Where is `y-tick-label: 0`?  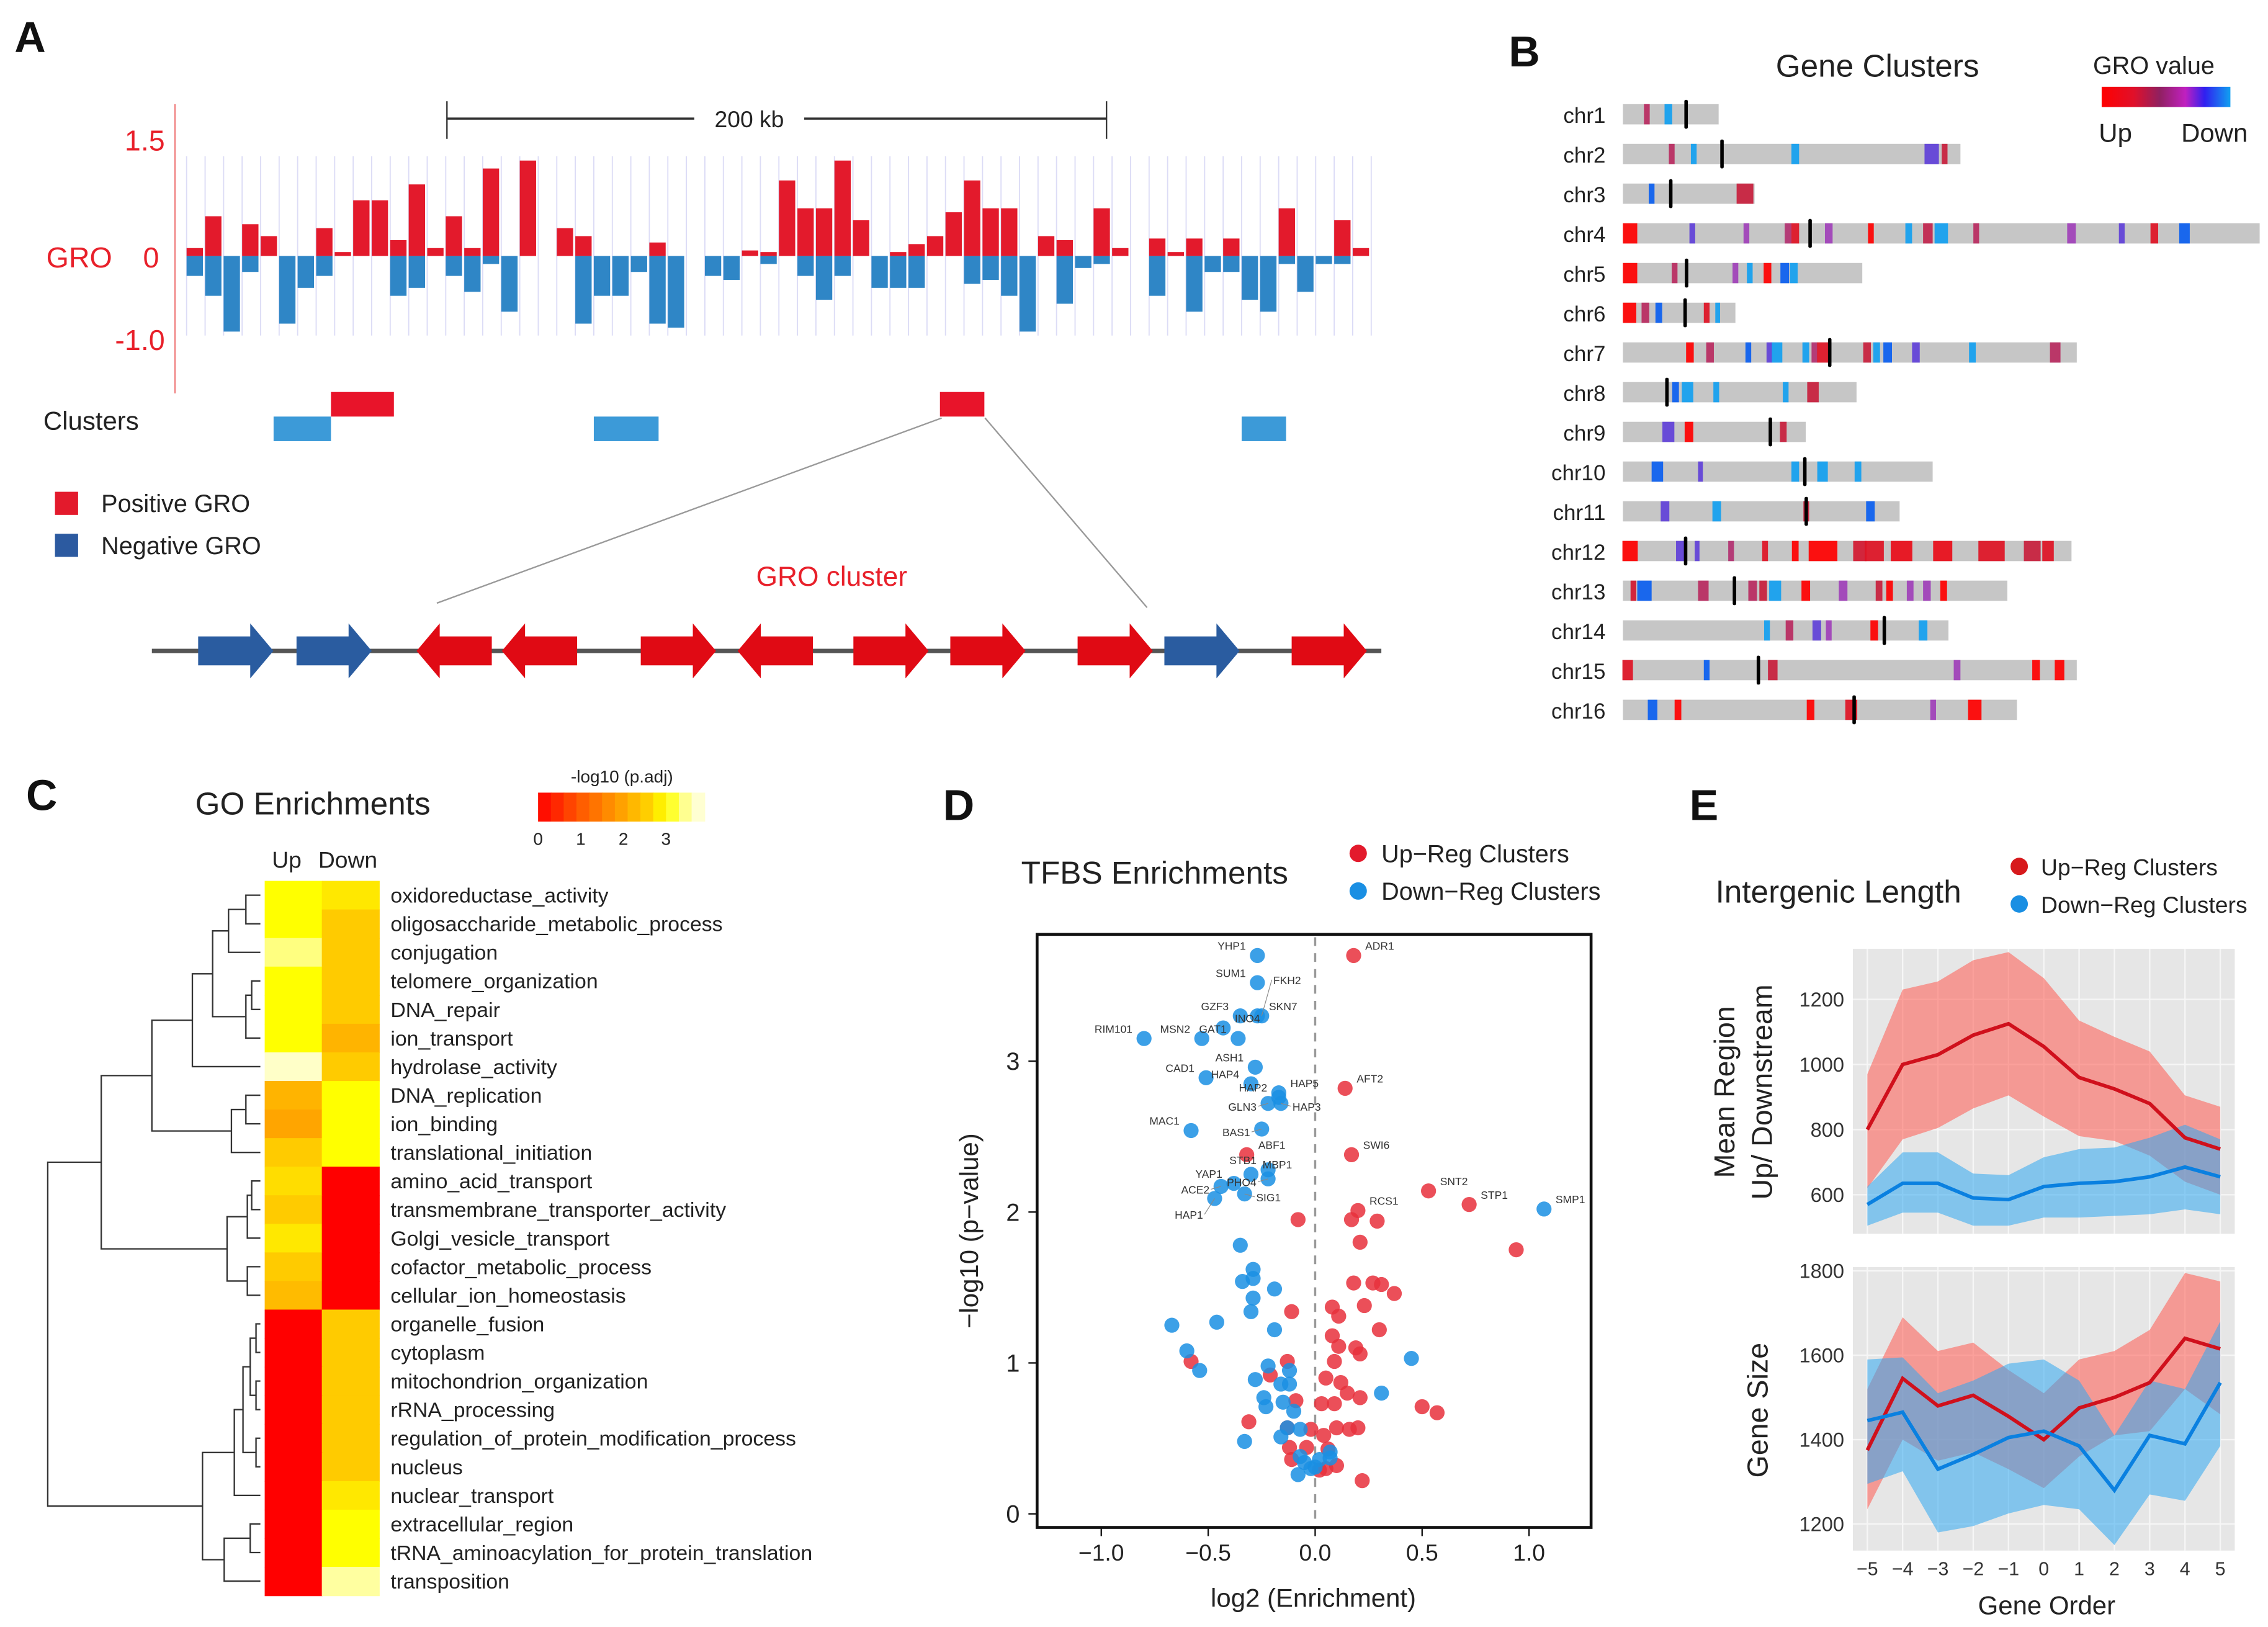
y-tick-label: 0 is located at coordinates (1013, 1514).